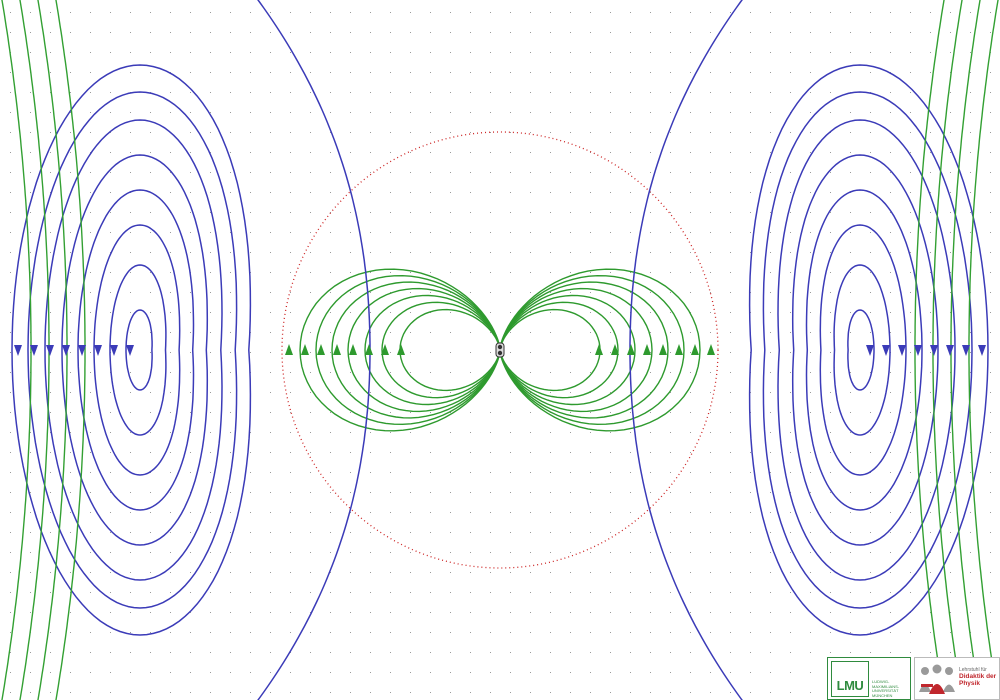  Describe the element at coordinates (416, 350) in the screenshot. I see `field-line` at that location.